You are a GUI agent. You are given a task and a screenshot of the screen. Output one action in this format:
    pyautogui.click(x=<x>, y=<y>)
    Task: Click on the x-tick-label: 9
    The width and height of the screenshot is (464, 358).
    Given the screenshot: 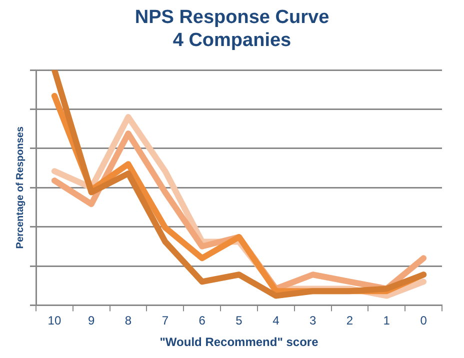 What is the action you would take?
    pyautogui.click(x=92, y=321)
    